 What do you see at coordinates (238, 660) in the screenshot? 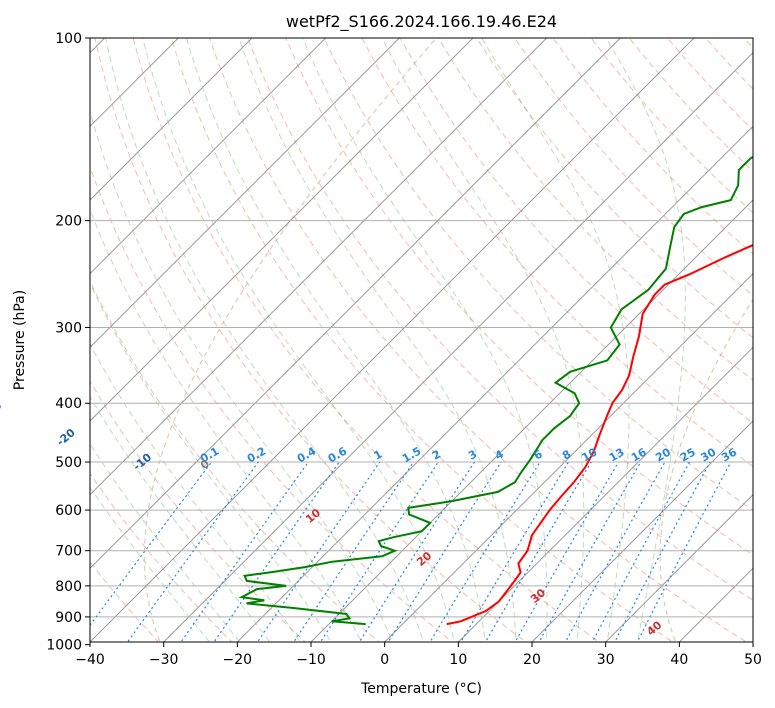
I see `x-tick-label: −20` at bounding box center [238, 660].